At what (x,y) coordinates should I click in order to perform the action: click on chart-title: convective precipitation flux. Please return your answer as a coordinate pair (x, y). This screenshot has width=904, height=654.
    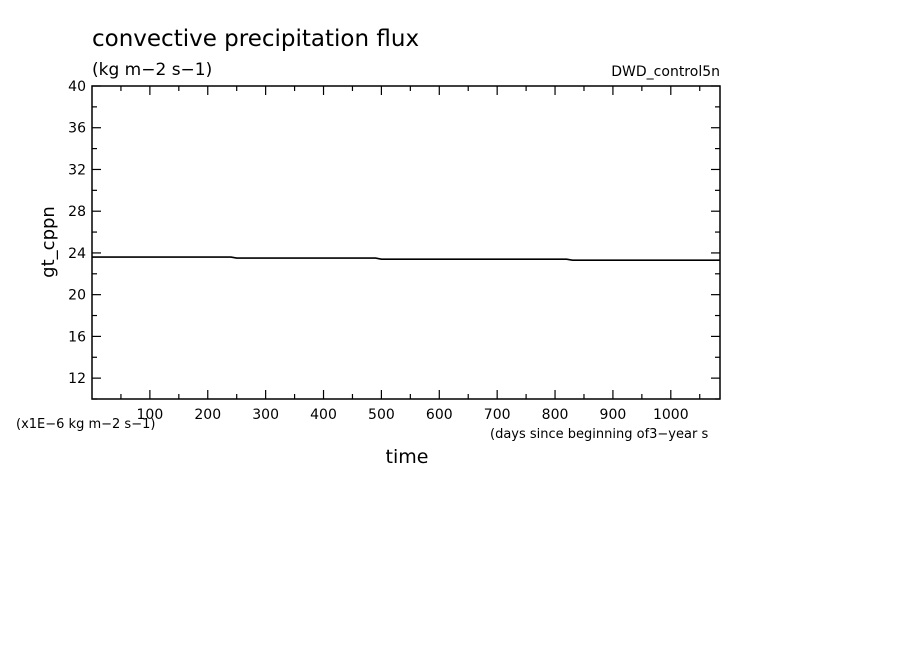
    Looking at the image, I should click on (255, 39).